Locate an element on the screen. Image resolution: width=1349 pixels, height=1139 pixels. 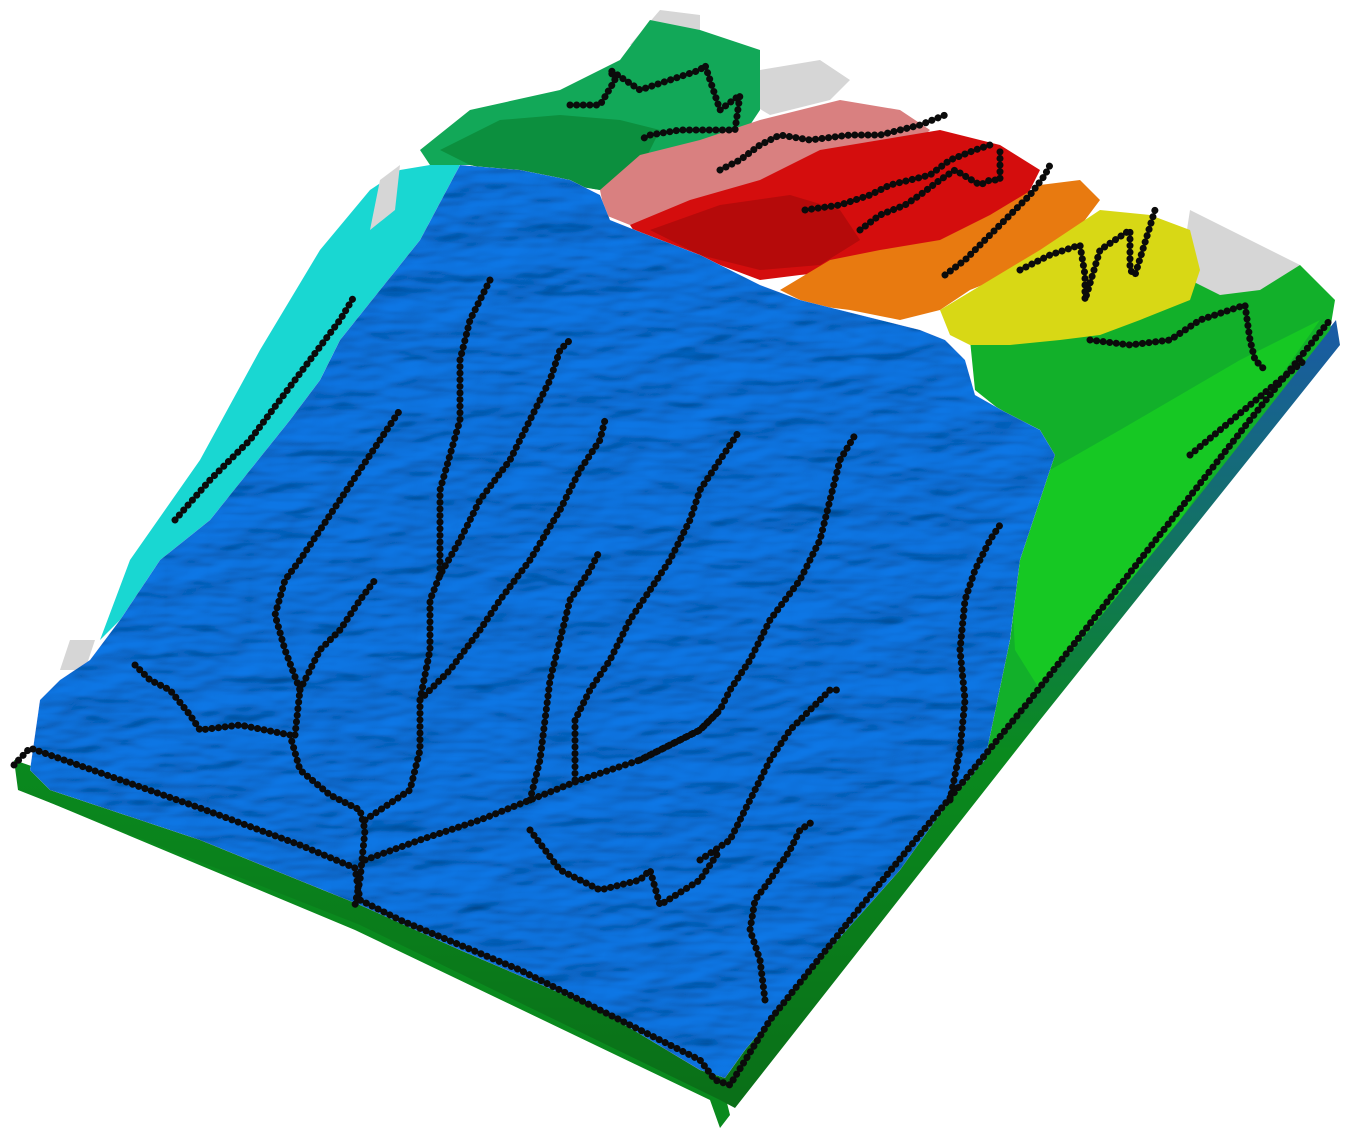
red-channel is located at coordinates (897, 177).